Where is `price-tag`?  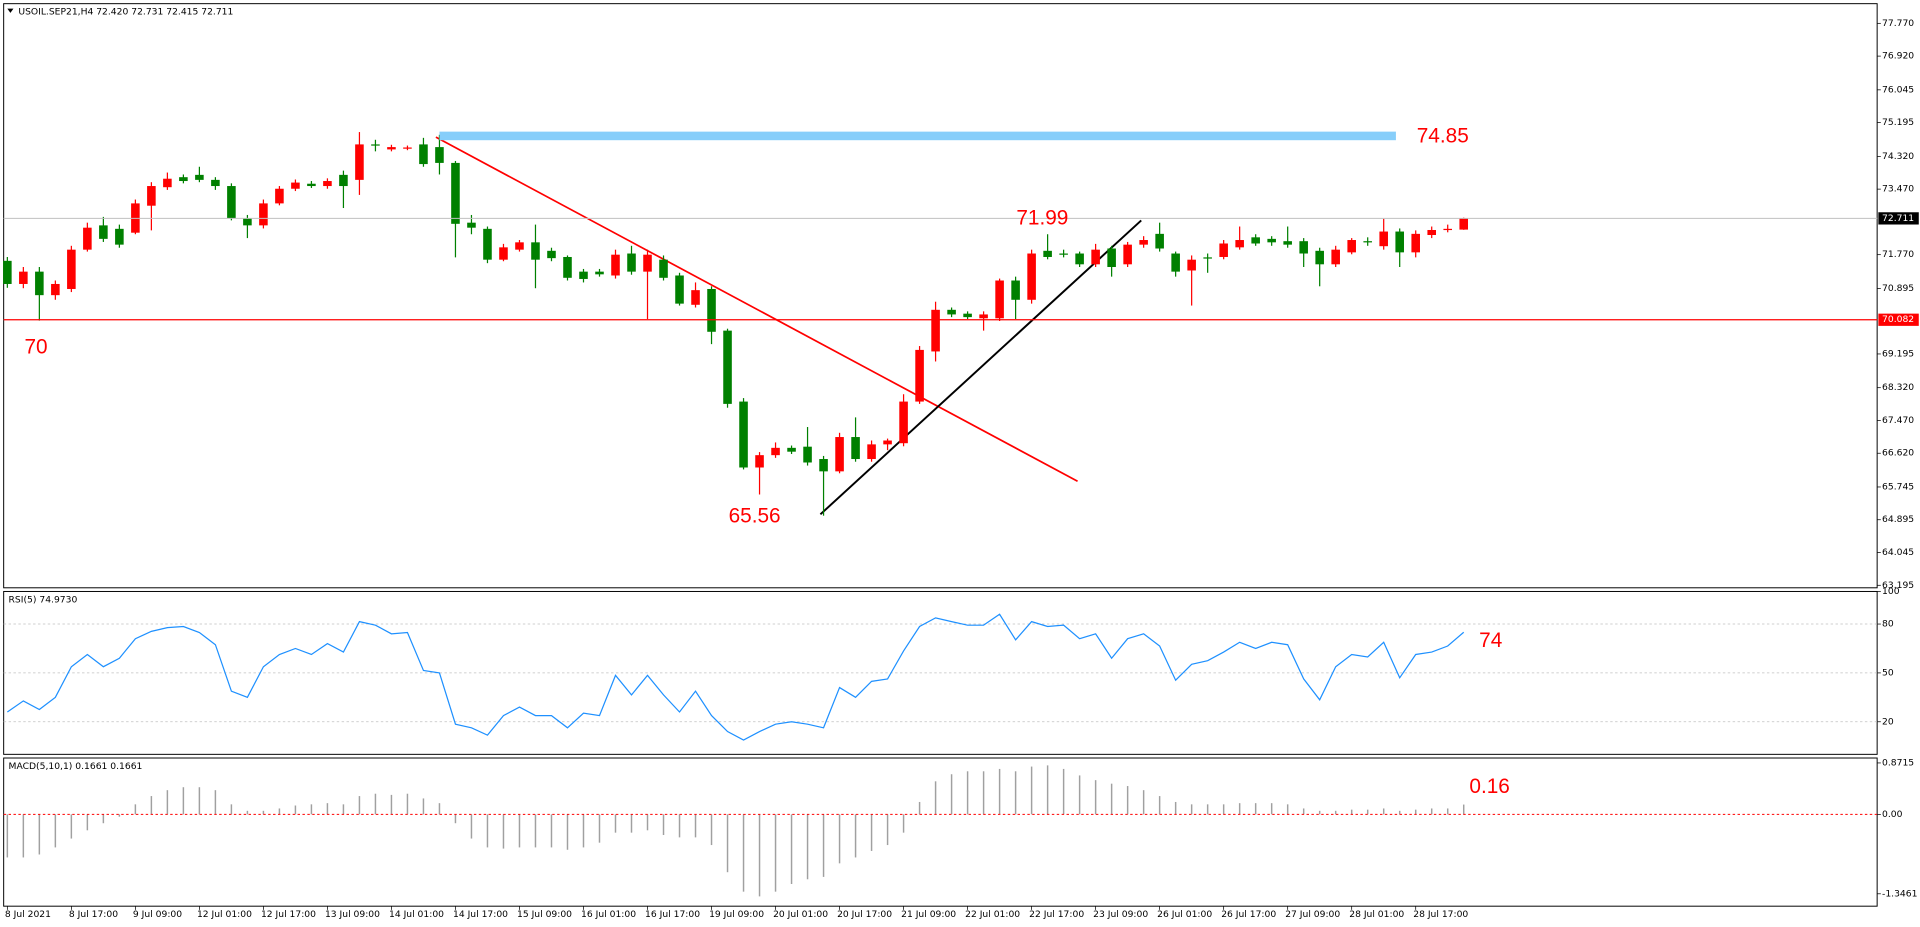 price-tag is located at coordinates (1898, 319).